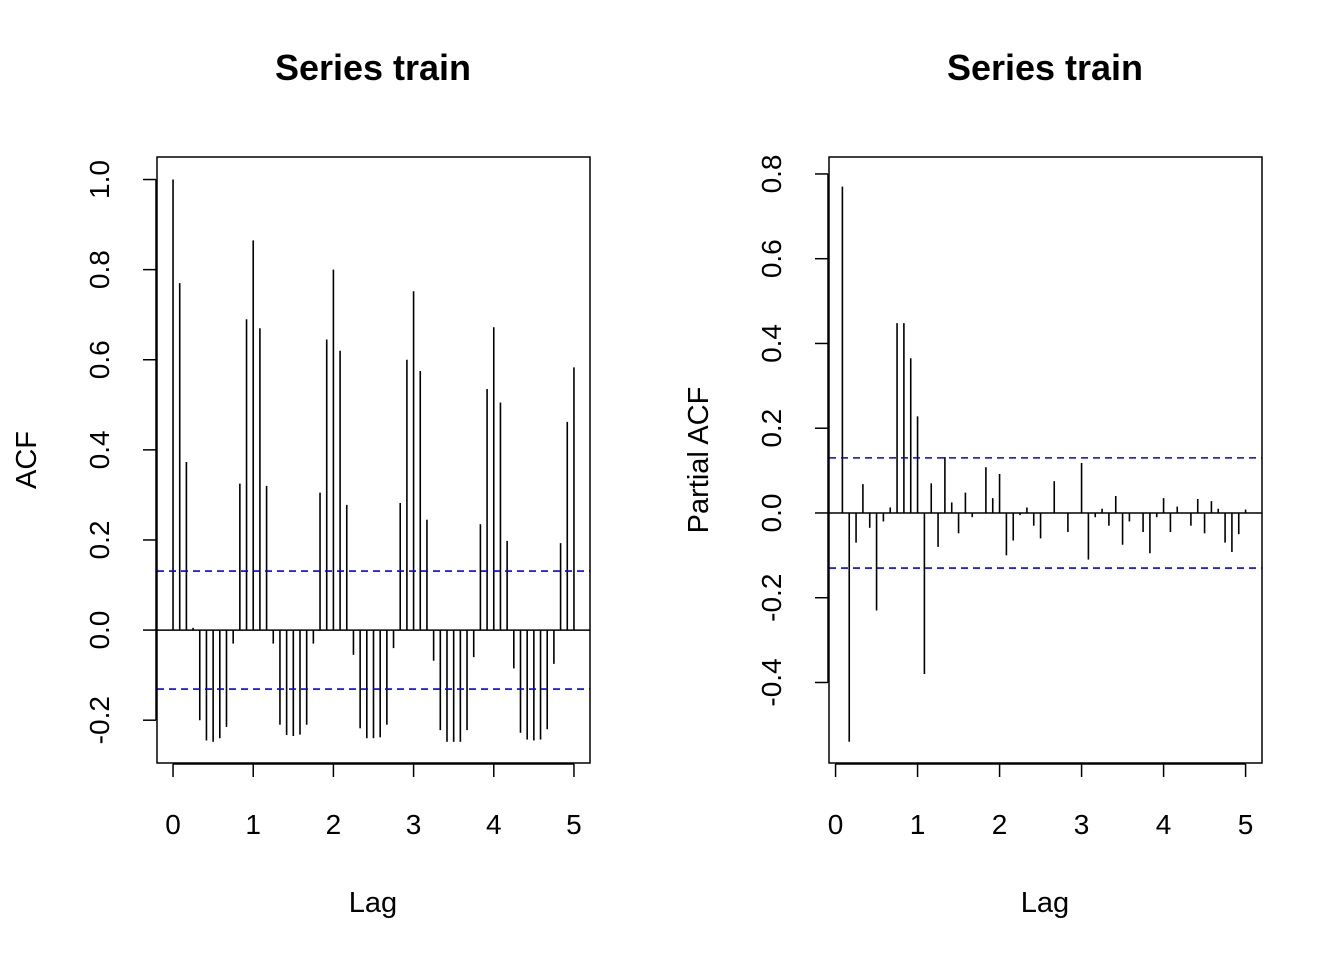 The height and width of the screenshot is (960, 1344). I want to click on pacf-y-tick-label: 0.0, so click(771, 513).